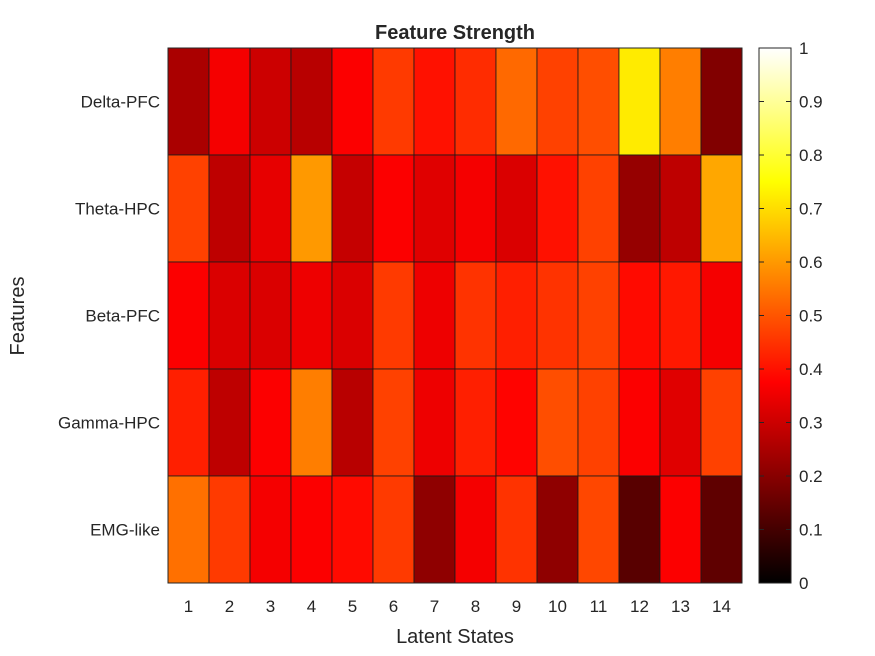 Image resolution: width=875 pixels, height=656 pixels. I want to click on colorbar-tick-label: 1, so click(803, 48).